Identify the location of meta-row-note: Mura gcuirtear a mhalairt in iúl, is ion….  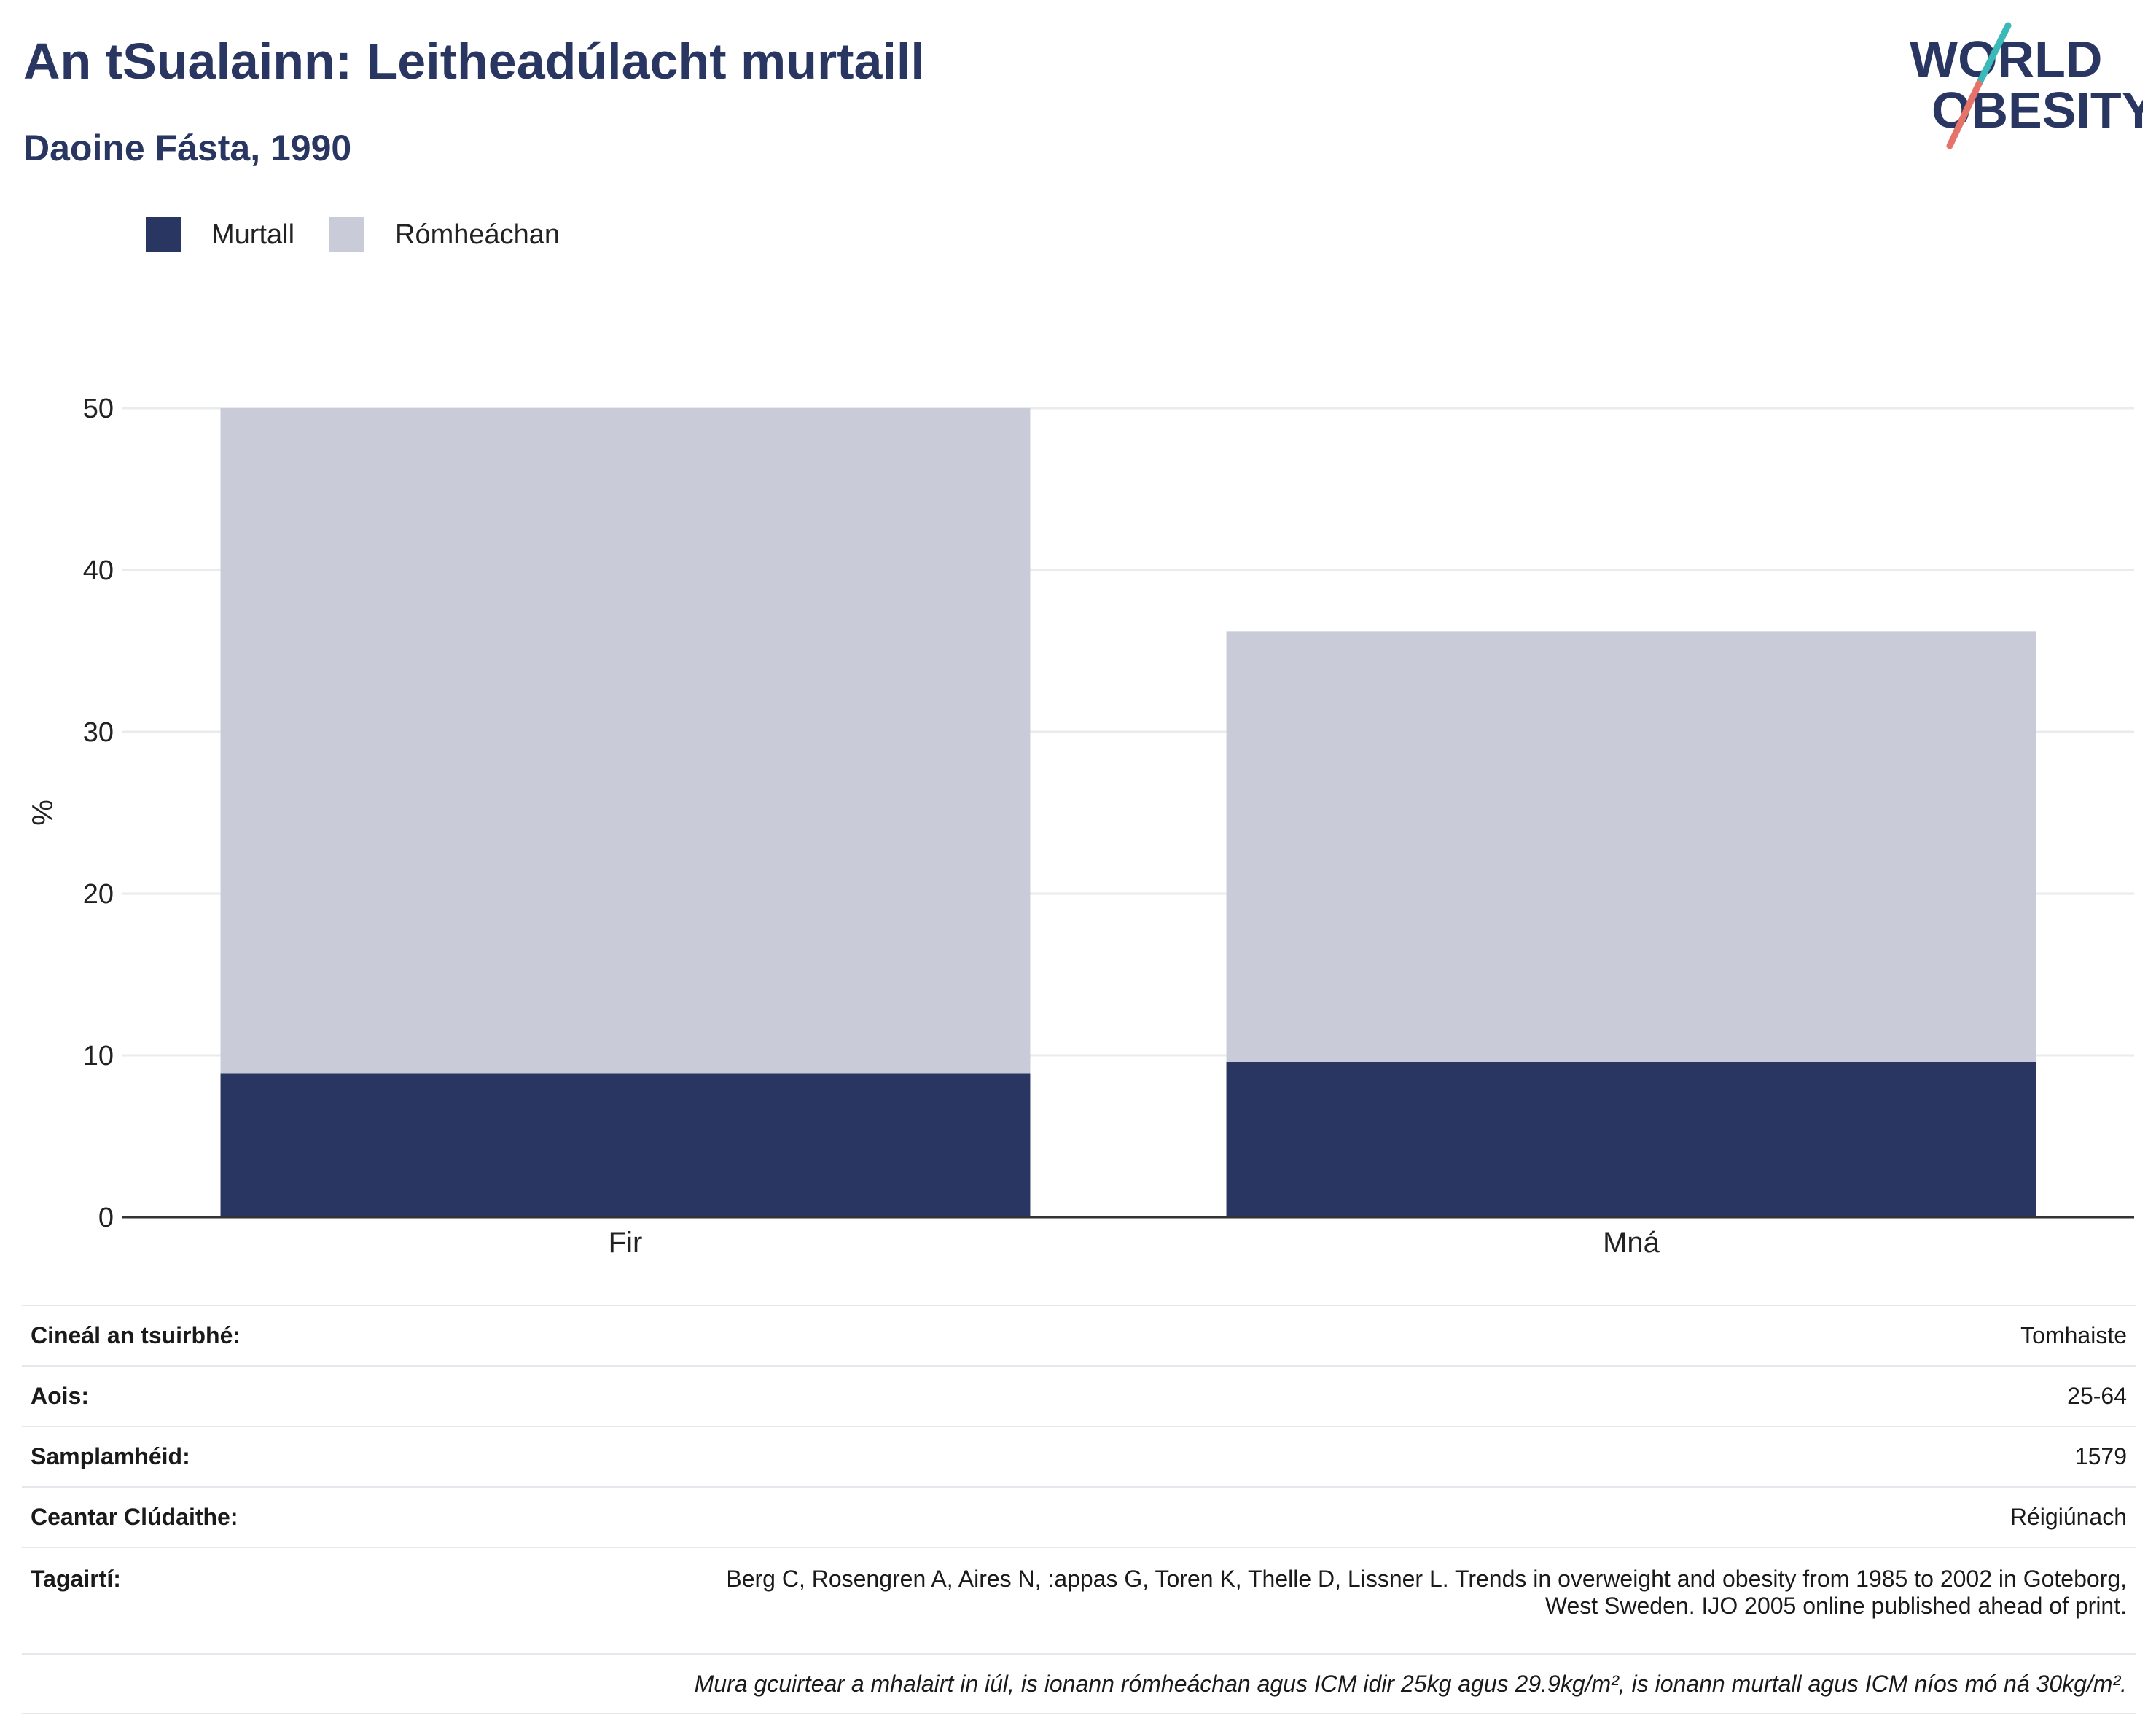
(1079, 1684).